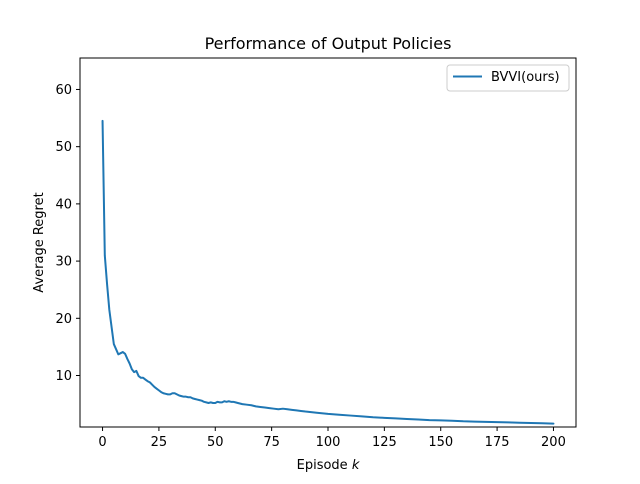 The image size is (640, 484). Describe the element at coordinates (356, 465) in the screenshot. I see `x-axis-label-variable: k` at that location.